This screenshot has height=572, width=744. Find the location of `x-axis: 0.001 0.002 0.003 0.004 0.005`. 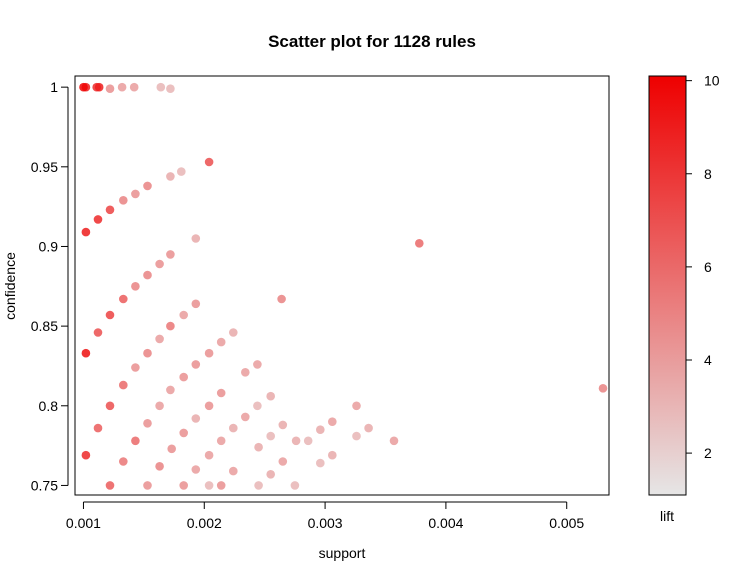

x-axis: 0.001 0.002 0.003 0.004 0.005 is located at coordinates (325, 516).